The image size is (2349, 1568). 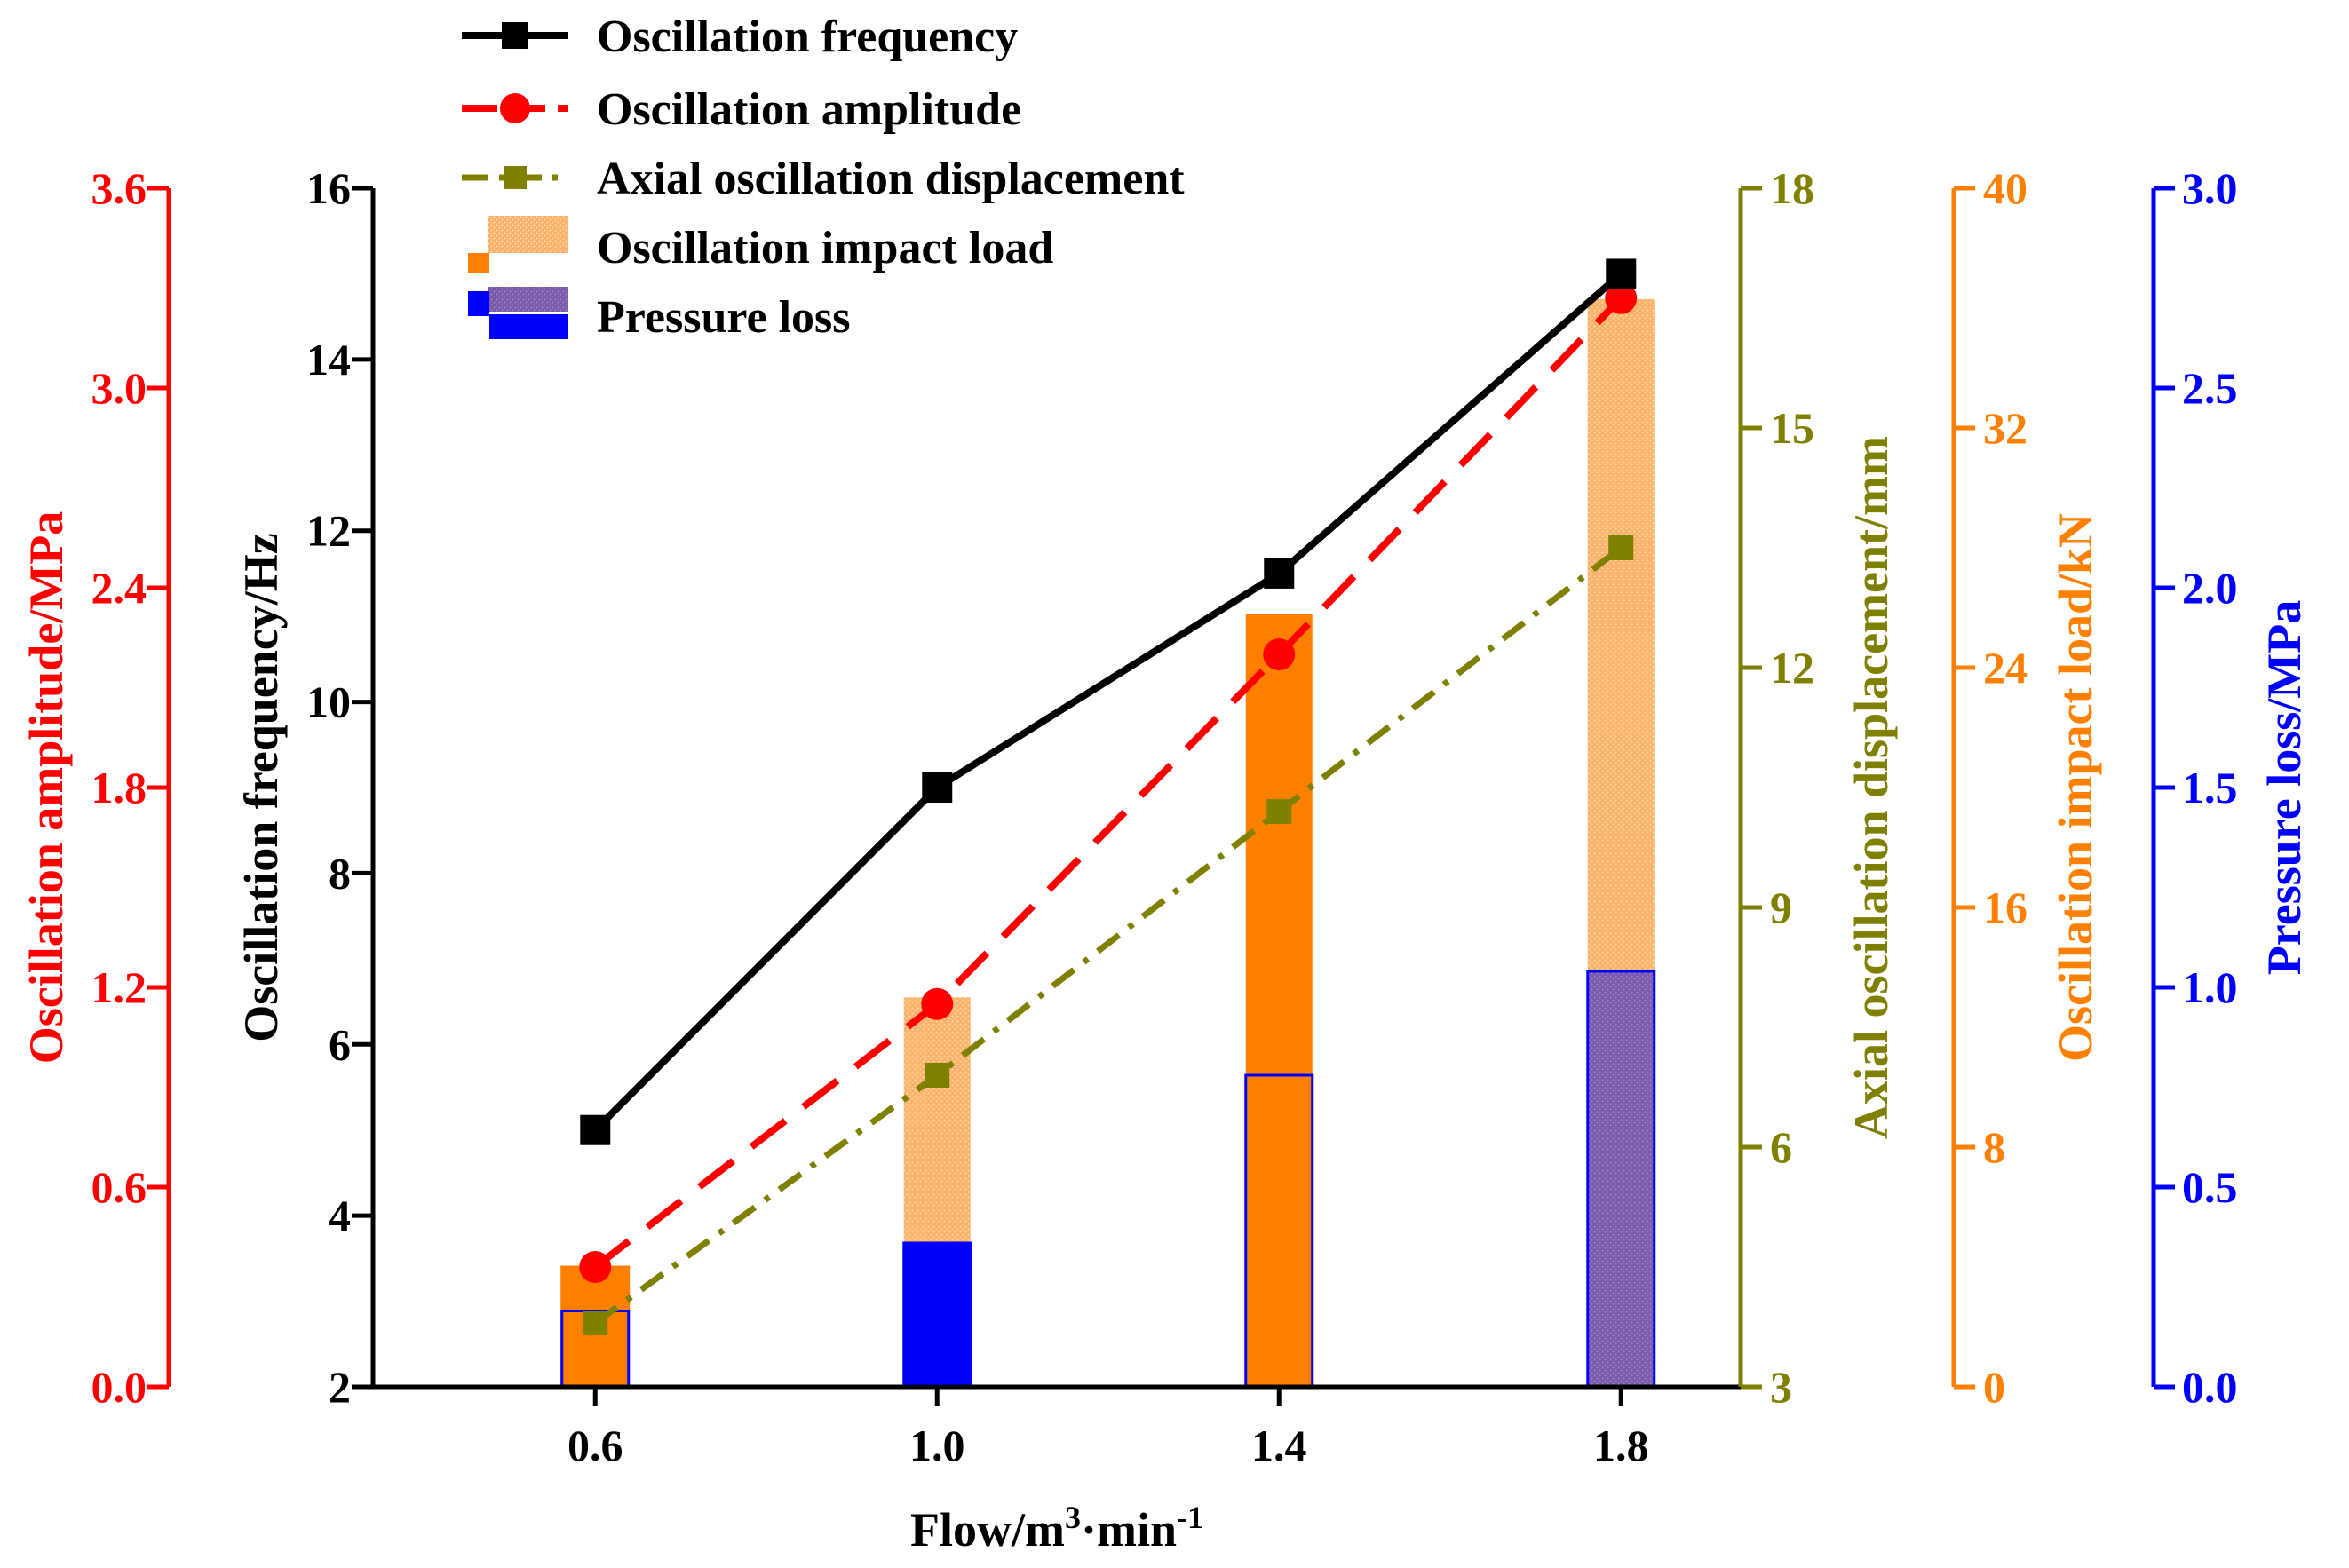 What do you see at coordinates (119, 188) in the screenshot?
I see `amp-tick-label: 3.6` at bounding box center [119, 188].